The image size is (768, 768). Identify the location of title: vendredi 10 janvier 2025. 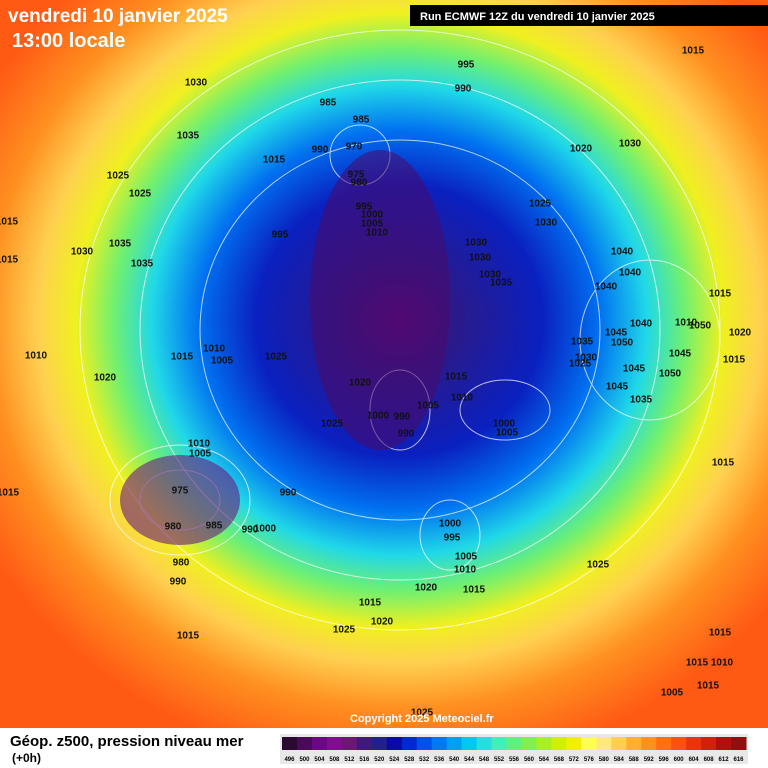
(118, 16).